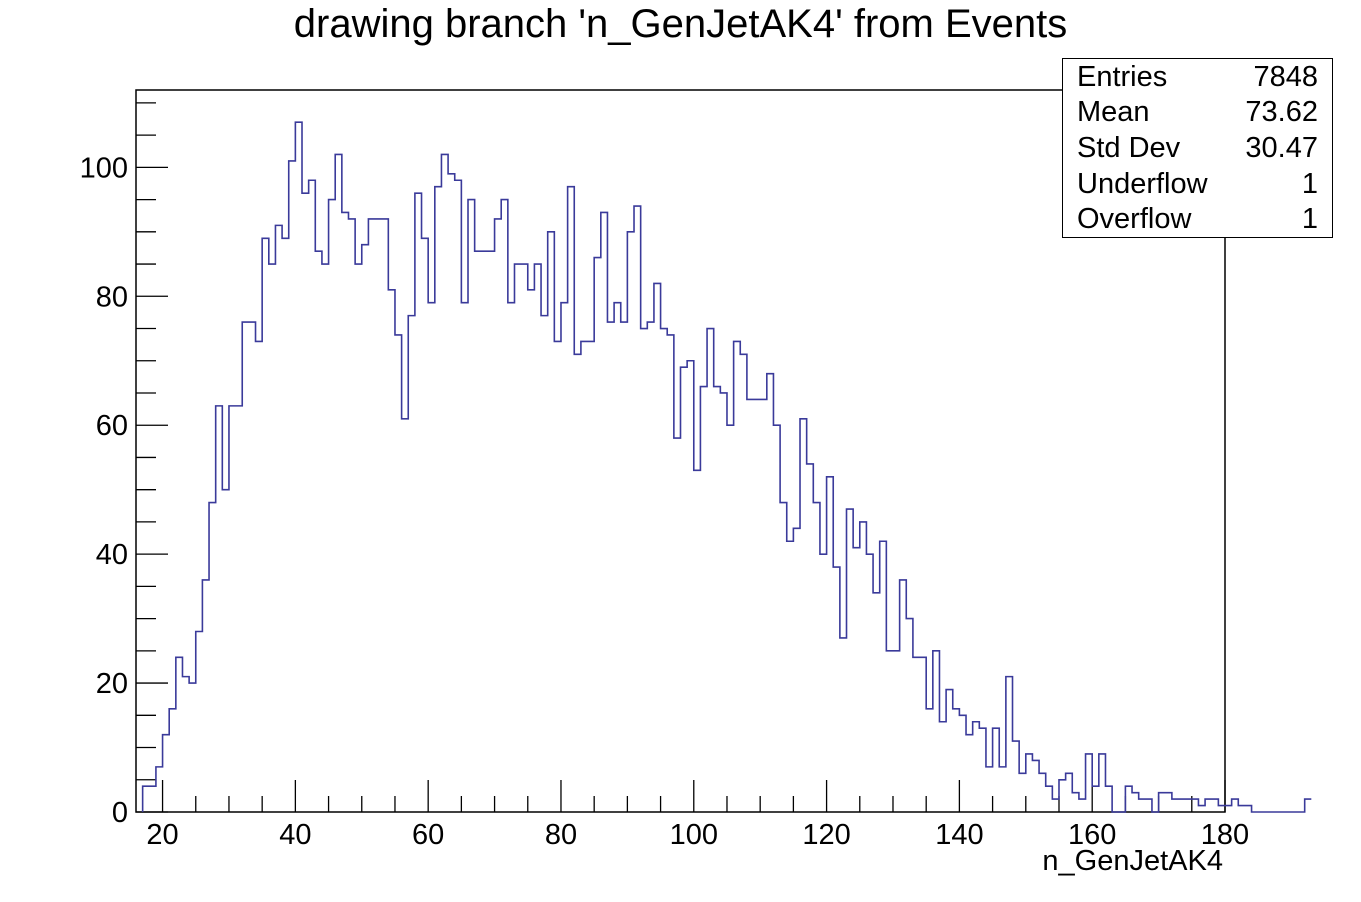 Image resolution: width=1361 pixels, height=902 pixels. What do you see at coordinates (697, 815) in the screenshot?
I see `x-axis: 20 40 60 80 100 120 140 160 180` at bounding box center [697, 815].